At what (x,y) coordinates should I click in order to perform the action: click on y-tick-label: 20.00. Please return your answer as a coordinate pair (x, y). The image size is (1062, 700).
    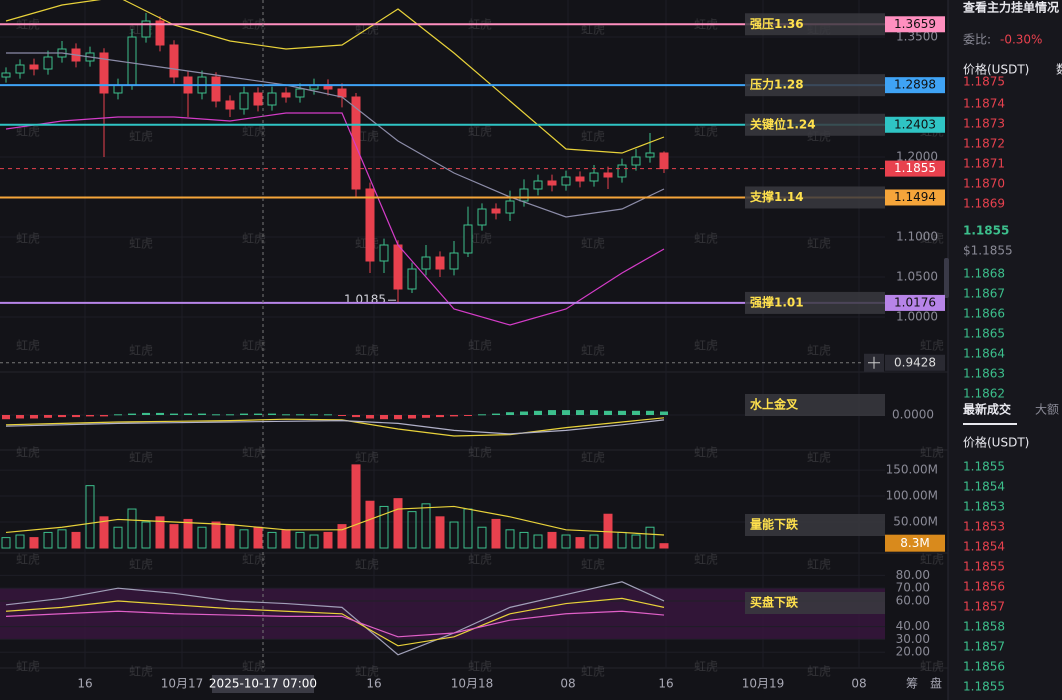
    Looking at the image, I should click on (913, 652).